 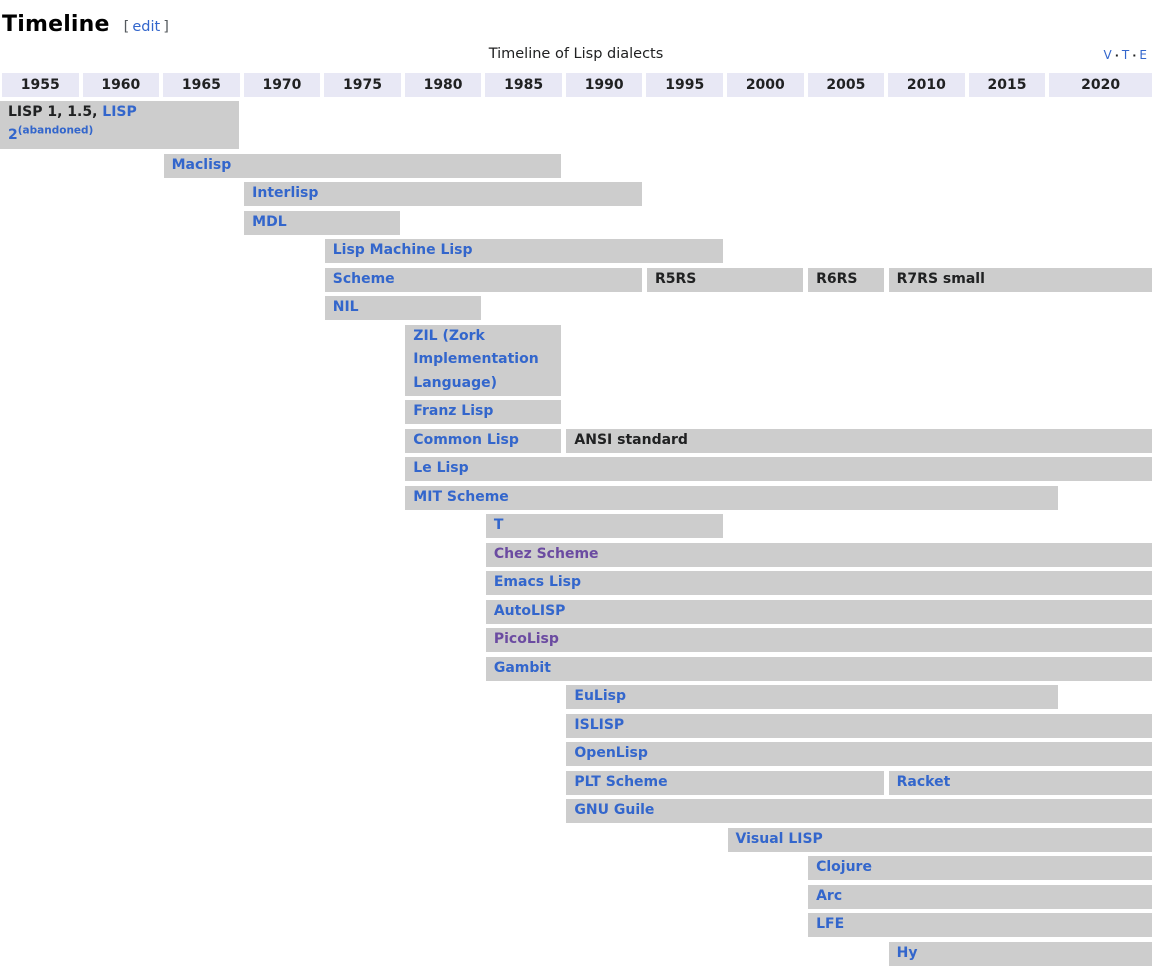 What do you see at coordinates (818, 583) in the screenshot?
I see `timeline-bar-emacs-lisp: Emacs Lisp` at bounding box center [818, 583].